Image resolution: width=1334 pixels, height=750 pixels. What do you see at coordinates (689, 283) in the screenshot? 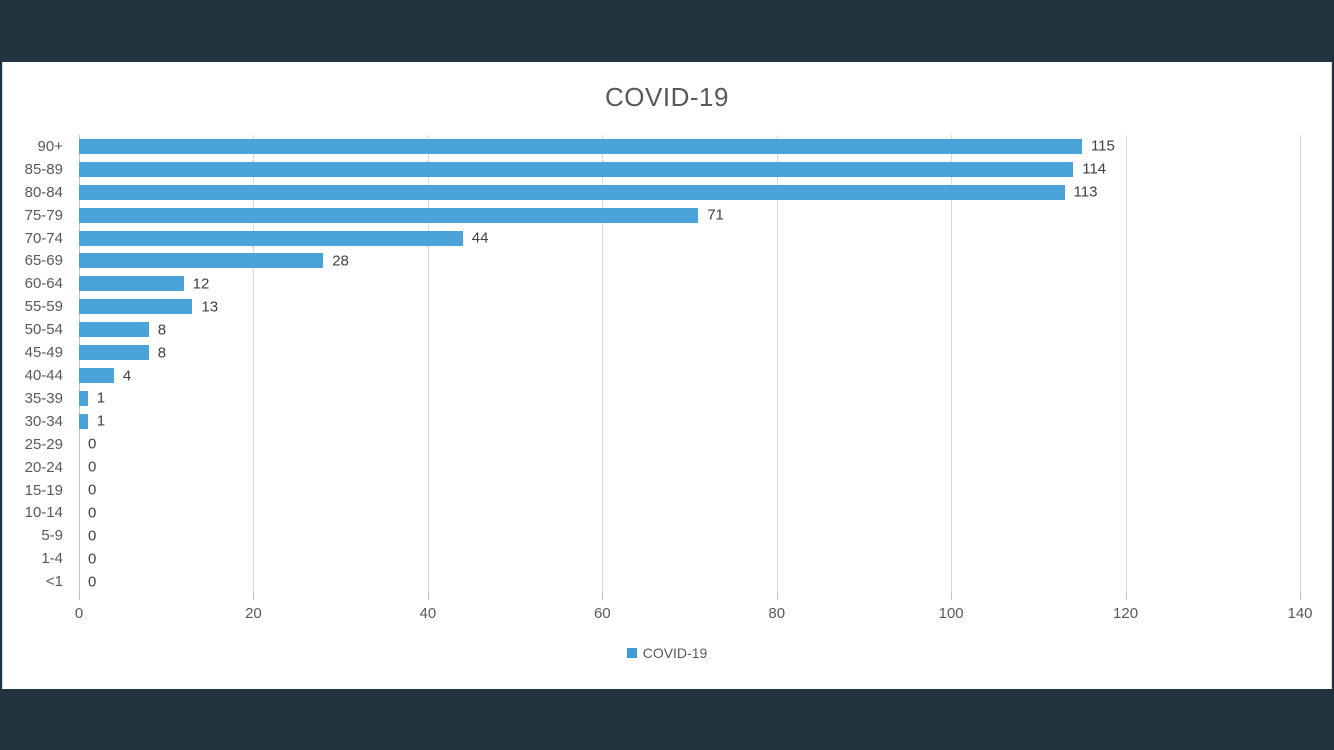
I see `bar-row: 12` at bounding box center [689, 283].